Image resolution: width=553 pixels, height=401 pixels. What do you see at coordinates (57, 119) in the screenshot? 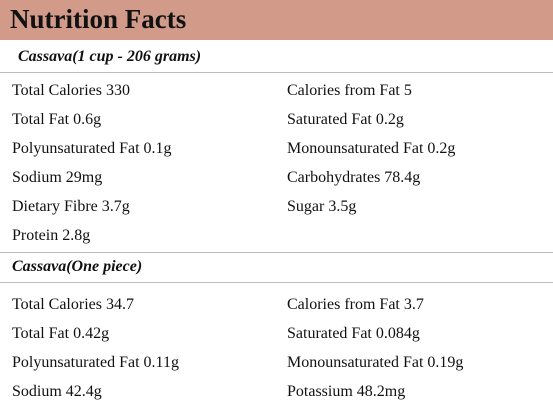
I see `nutrient: Total Fat 0.6g` at bounding box center [57, 119].